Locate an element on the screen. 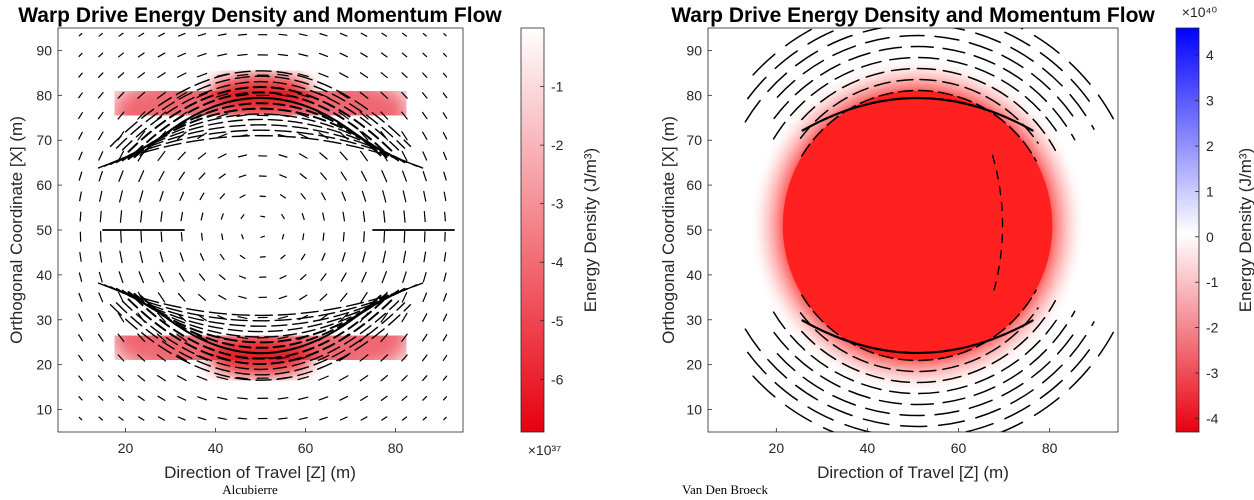  colorbar-exponent: ×10³⁷ is located at coordinates (544, 450).